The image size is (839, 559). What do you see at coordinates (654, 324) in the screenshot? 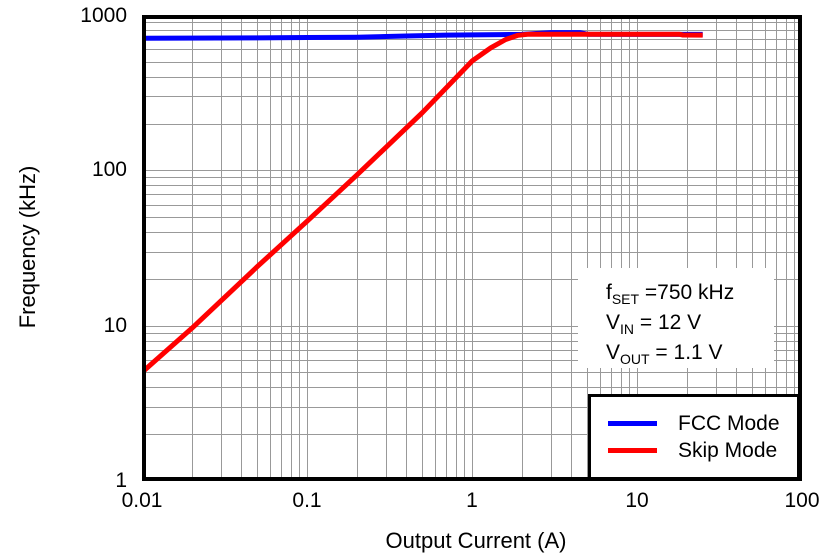
I see `annotation-vin: VIN = 12 V` at bounding box center [654, 324].